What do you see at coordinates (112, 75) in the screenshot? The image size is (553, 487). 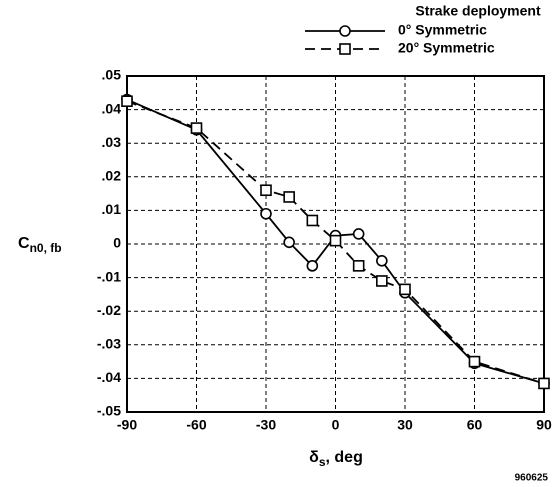 I see `y-tick-label: .05` at bounding box center [112, 75].